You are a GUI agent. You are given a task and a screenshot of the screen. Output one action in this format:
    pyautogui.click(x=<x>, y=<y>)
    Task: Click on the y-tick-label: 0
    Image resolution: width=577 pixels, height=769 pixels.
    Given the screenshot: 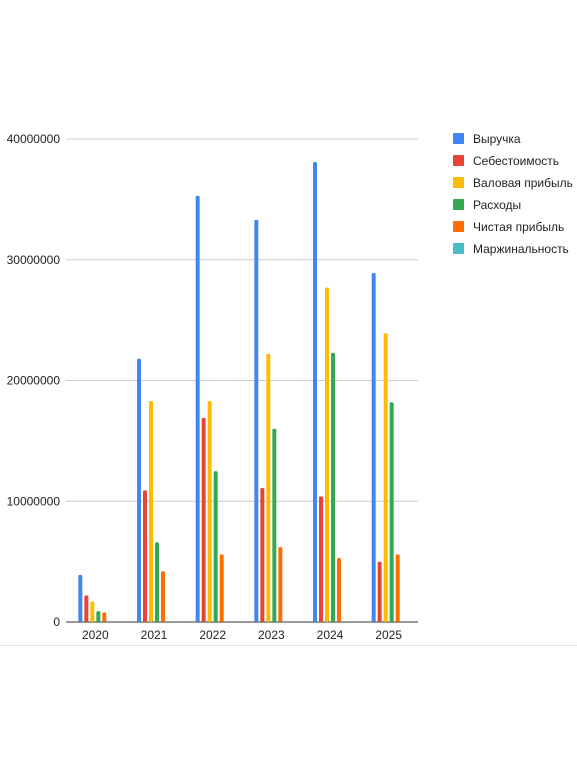 What is the action you would take?
    pyautogui.click(x=56, y=622)
    